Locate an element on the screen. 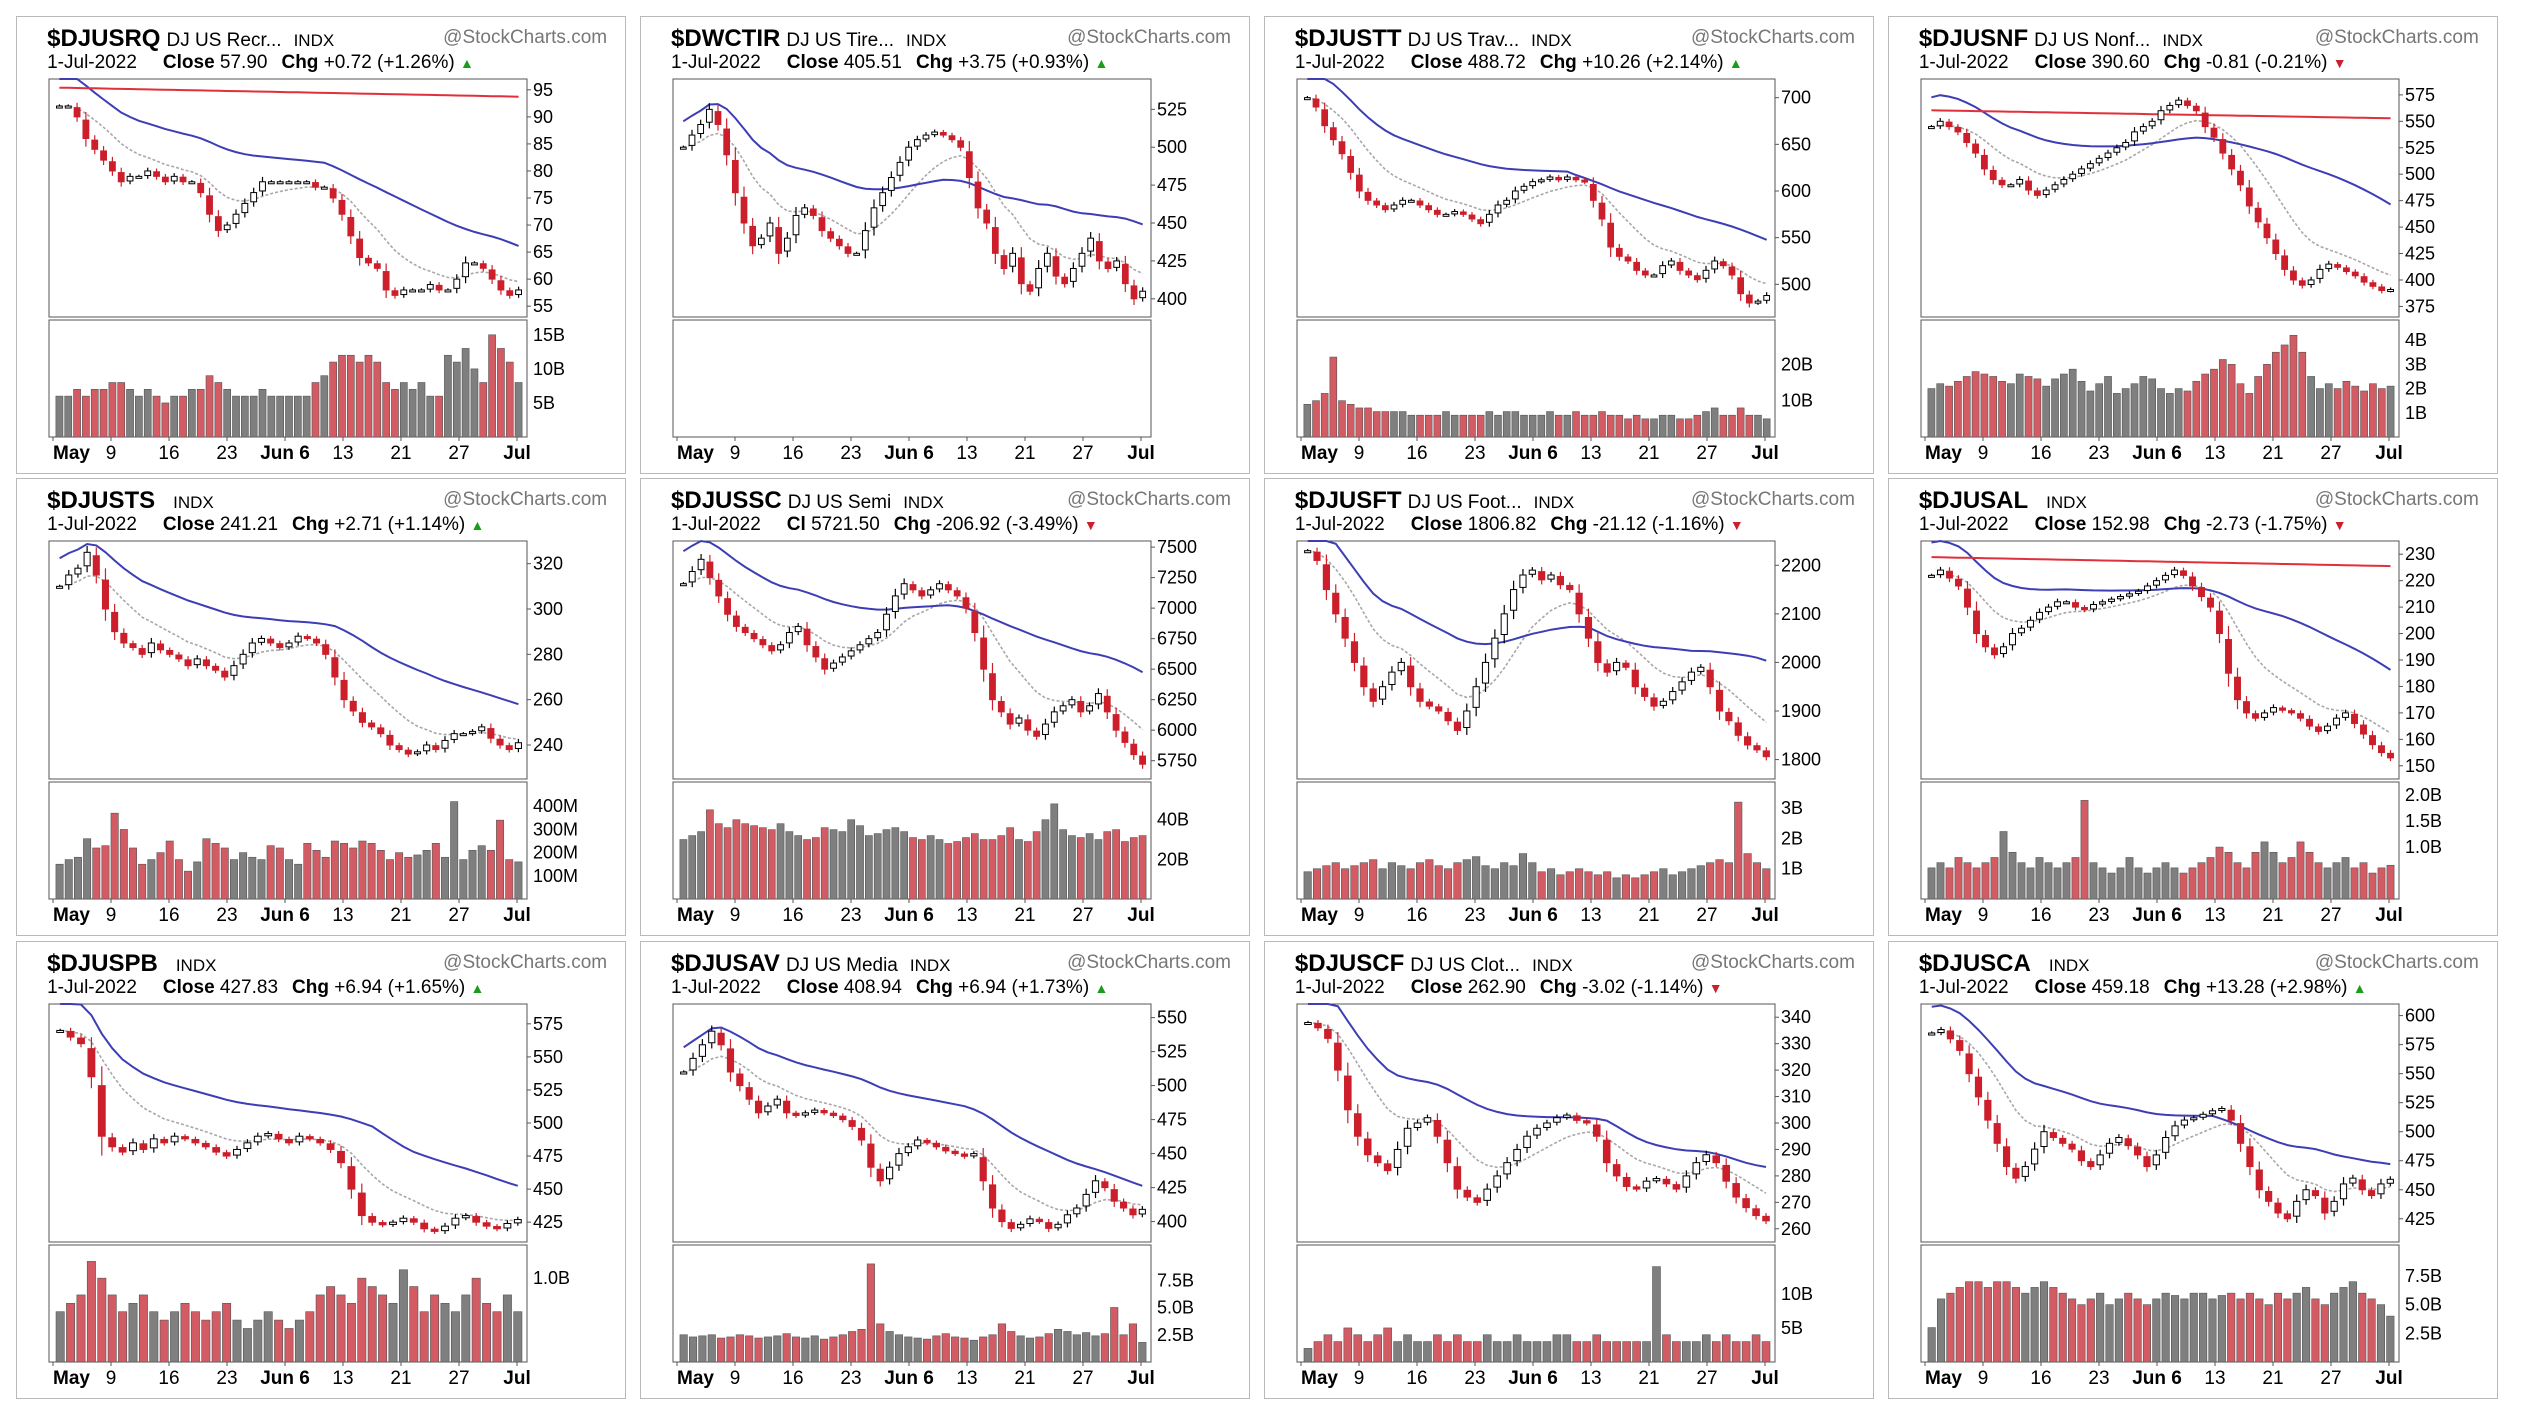 The height and width of the screenshot is (1414, 2523). close-value: 405.51 is located at coordinates (872, 63).